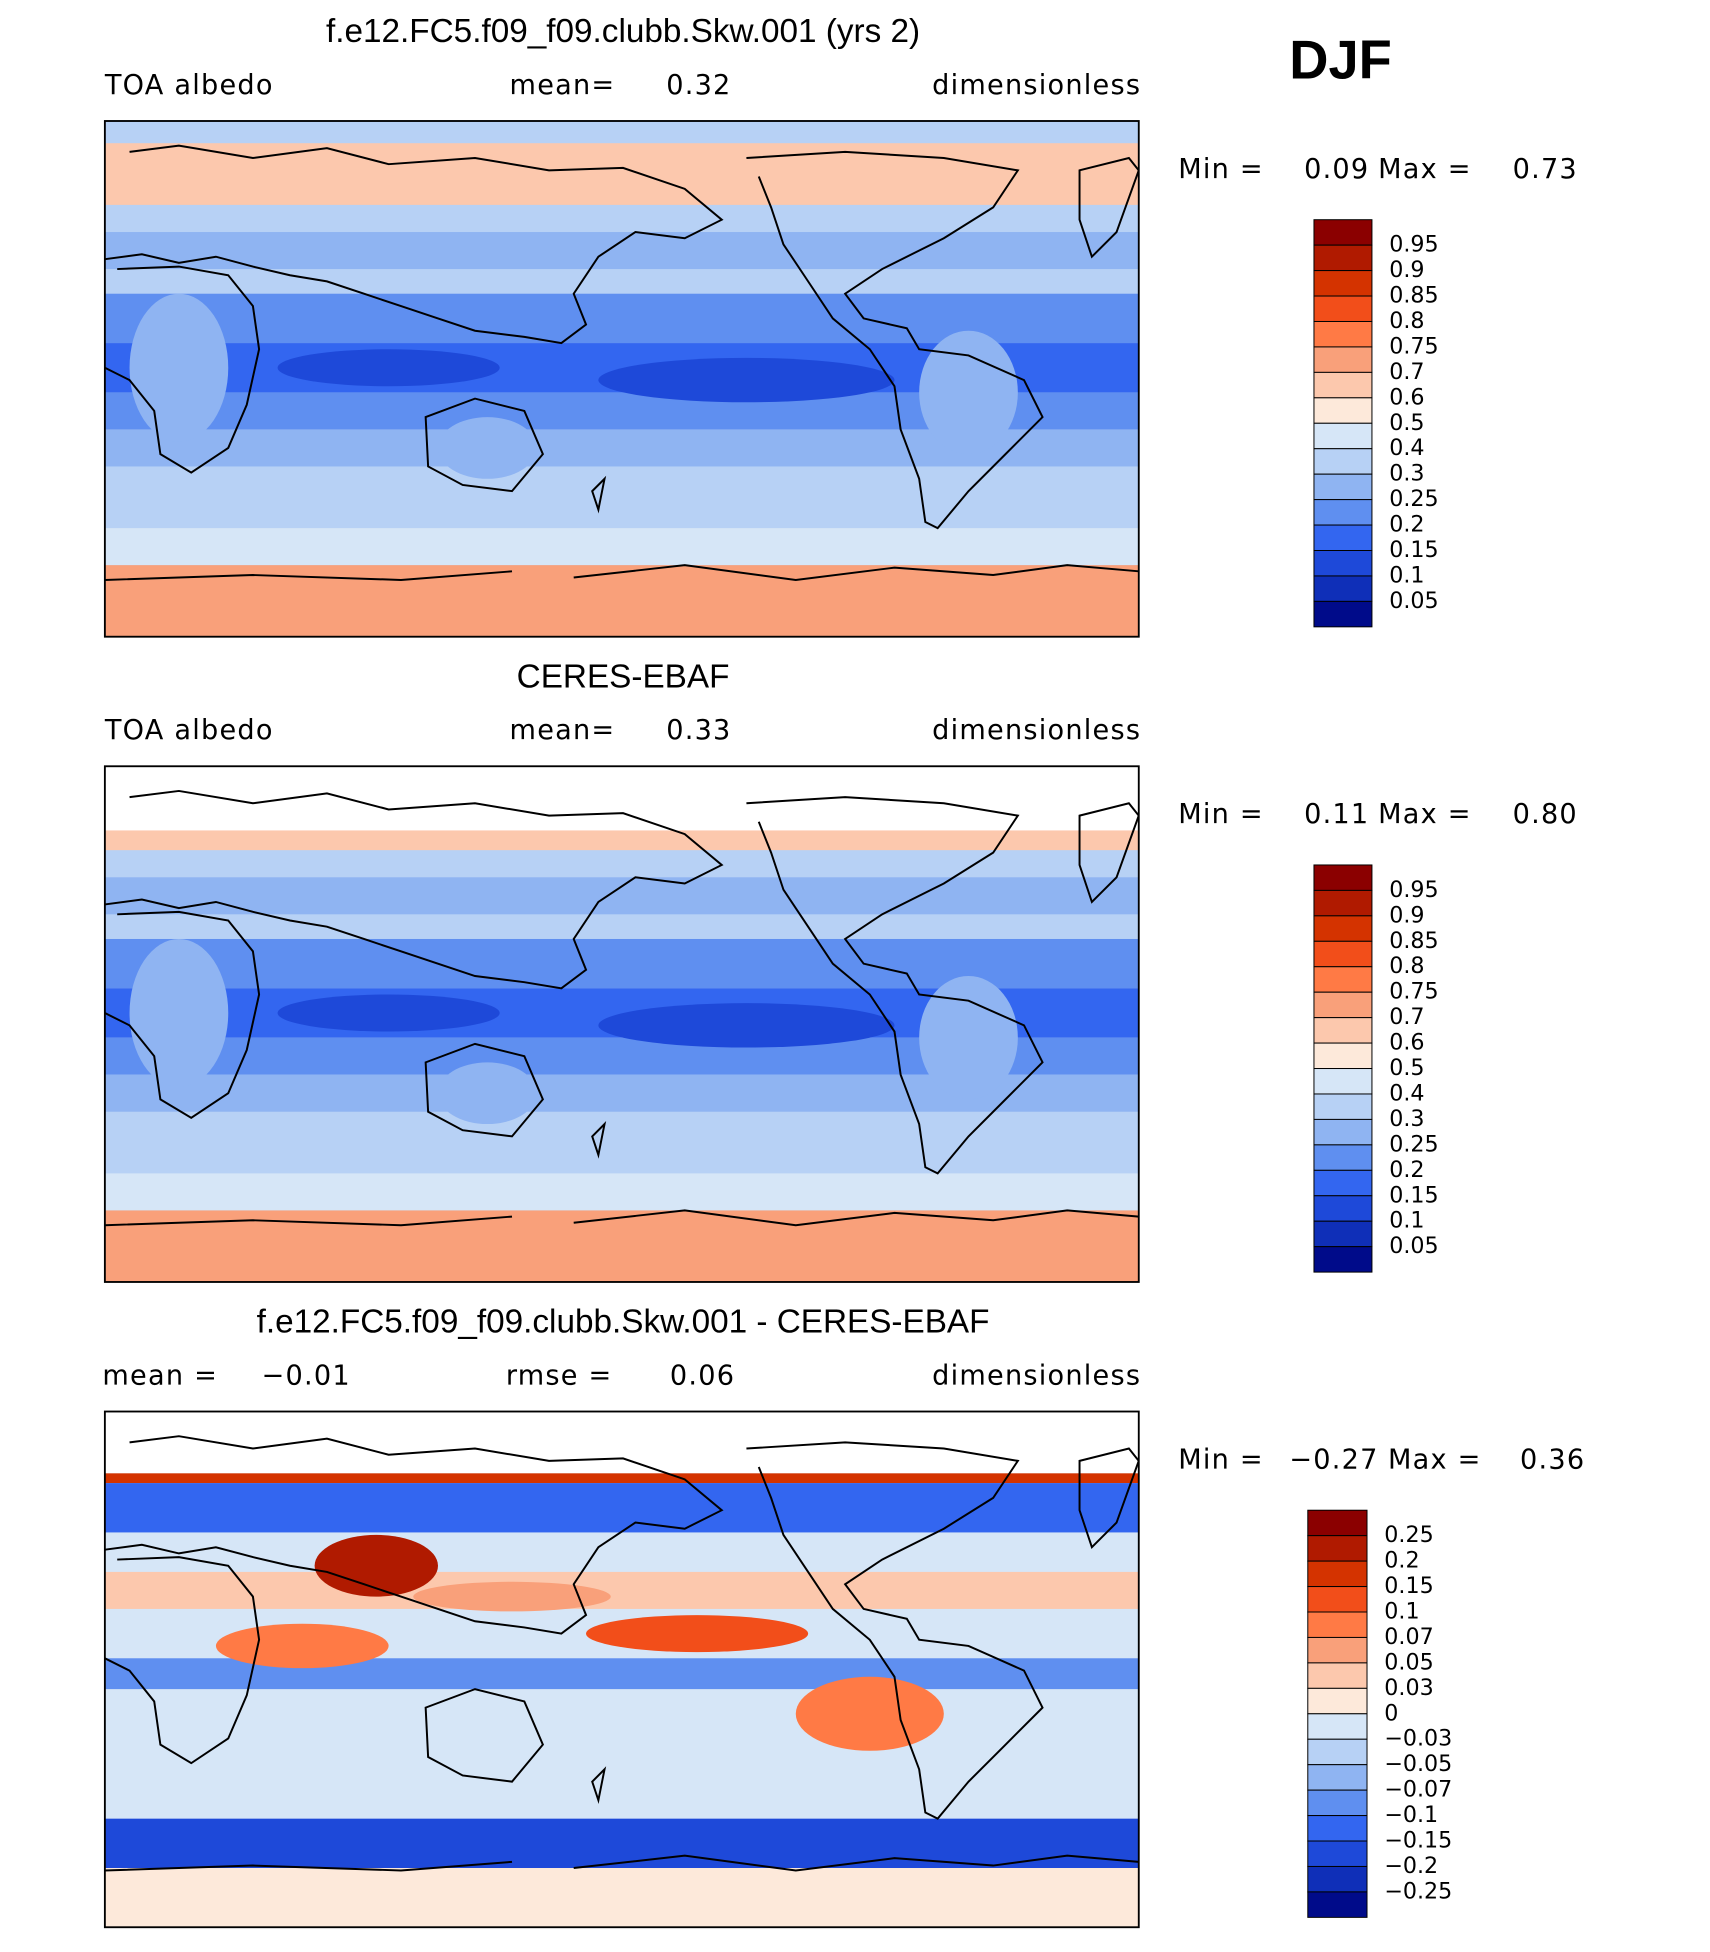  What do you see at coordinates (1408, 1688) in the screenshot?
I see `colorbar-label: 0.03` at bounding box center [1408, 1688].